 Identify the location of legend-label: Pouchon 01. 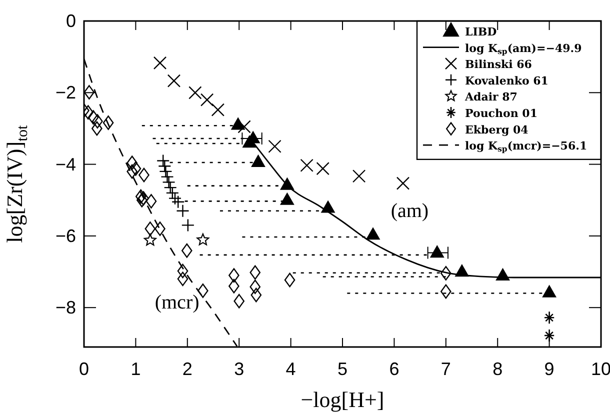
(501, 113).